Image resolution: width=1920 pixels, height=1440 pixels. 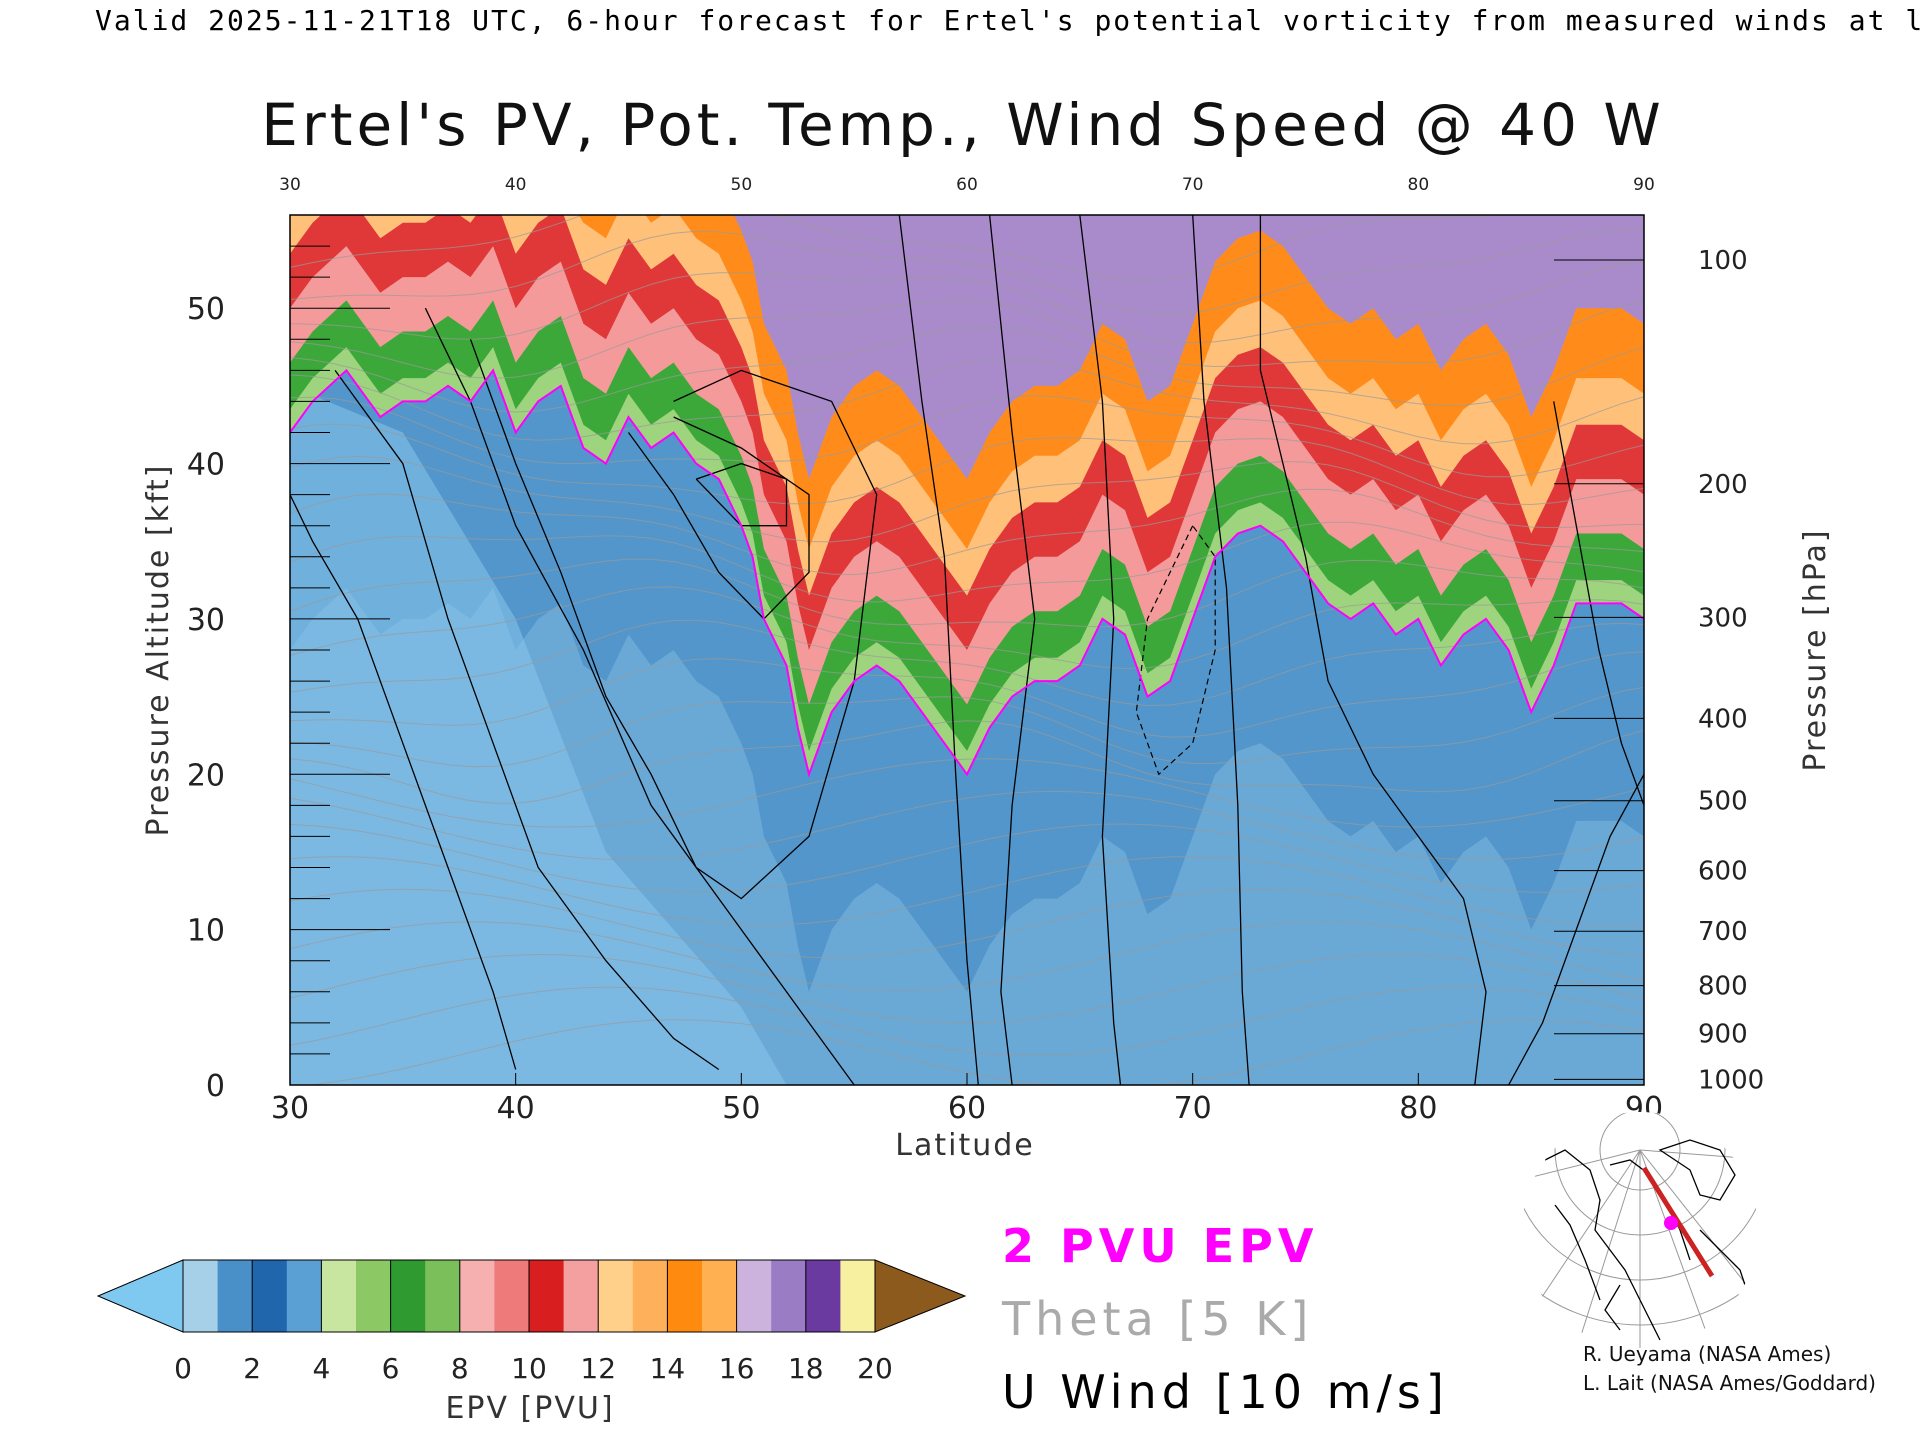 I want to click on x-axis-ticks: 30 40 50 60 70 80 90, so click(x=967, y=1099).